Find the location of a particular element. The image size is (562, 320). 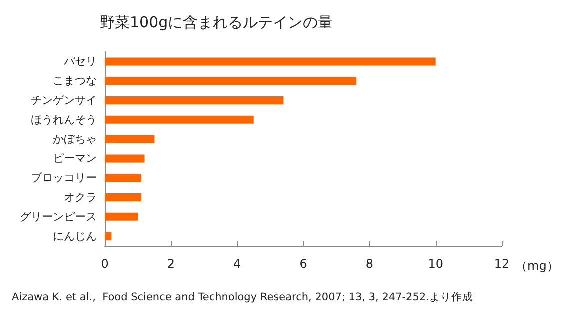

y-tick-label: パセリ is located at coordinates (80, 61).